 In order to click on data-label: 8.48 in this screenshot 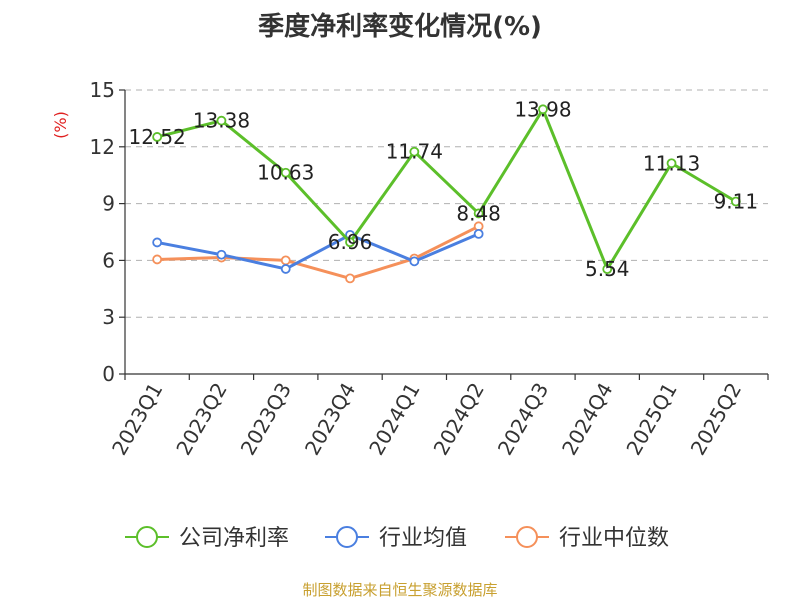, I will do `click(478, 213)`.